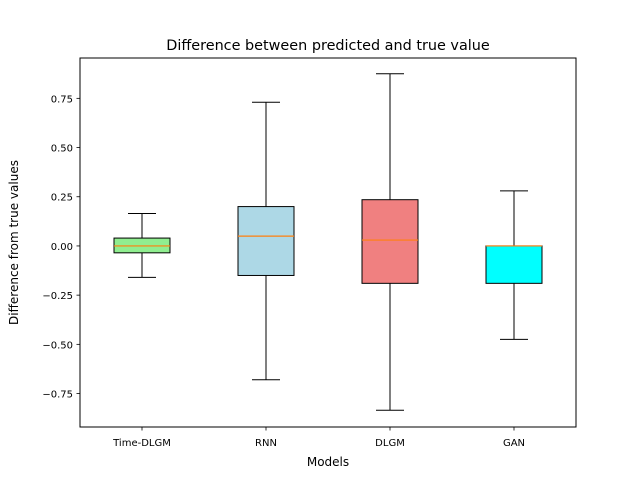  I want to click on x-axis: Time-DLGM RNN DLGM GAN, so click(318, 438).